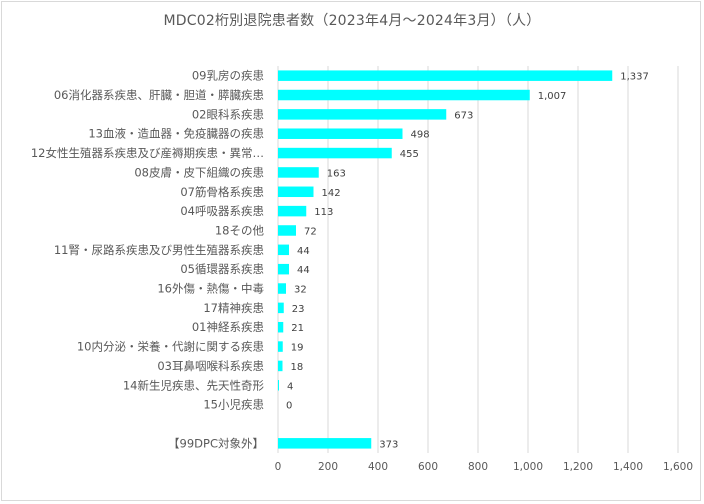 The height and width of the screenshot is (504, 704). I want to click on data-label: 673, so click(463, 115).